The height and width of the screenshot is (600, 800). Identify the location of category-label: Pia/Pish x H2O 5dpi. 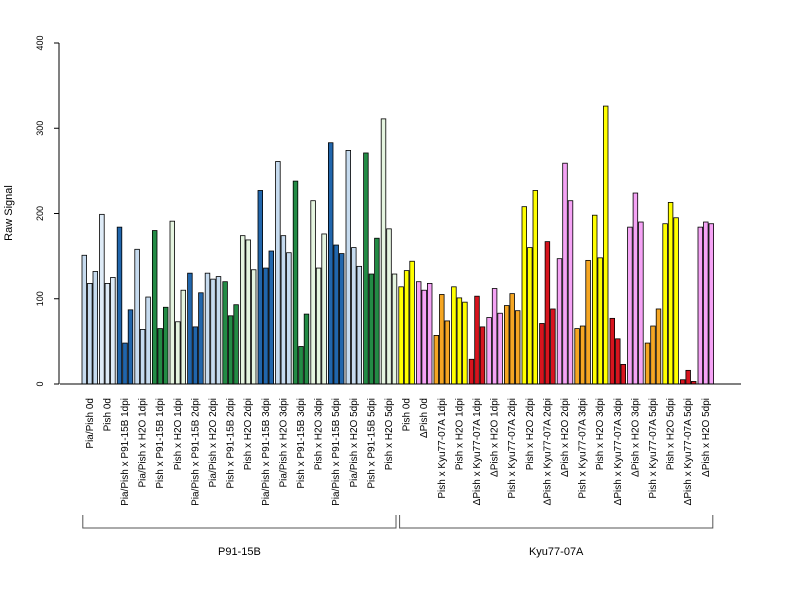
(354, 443).